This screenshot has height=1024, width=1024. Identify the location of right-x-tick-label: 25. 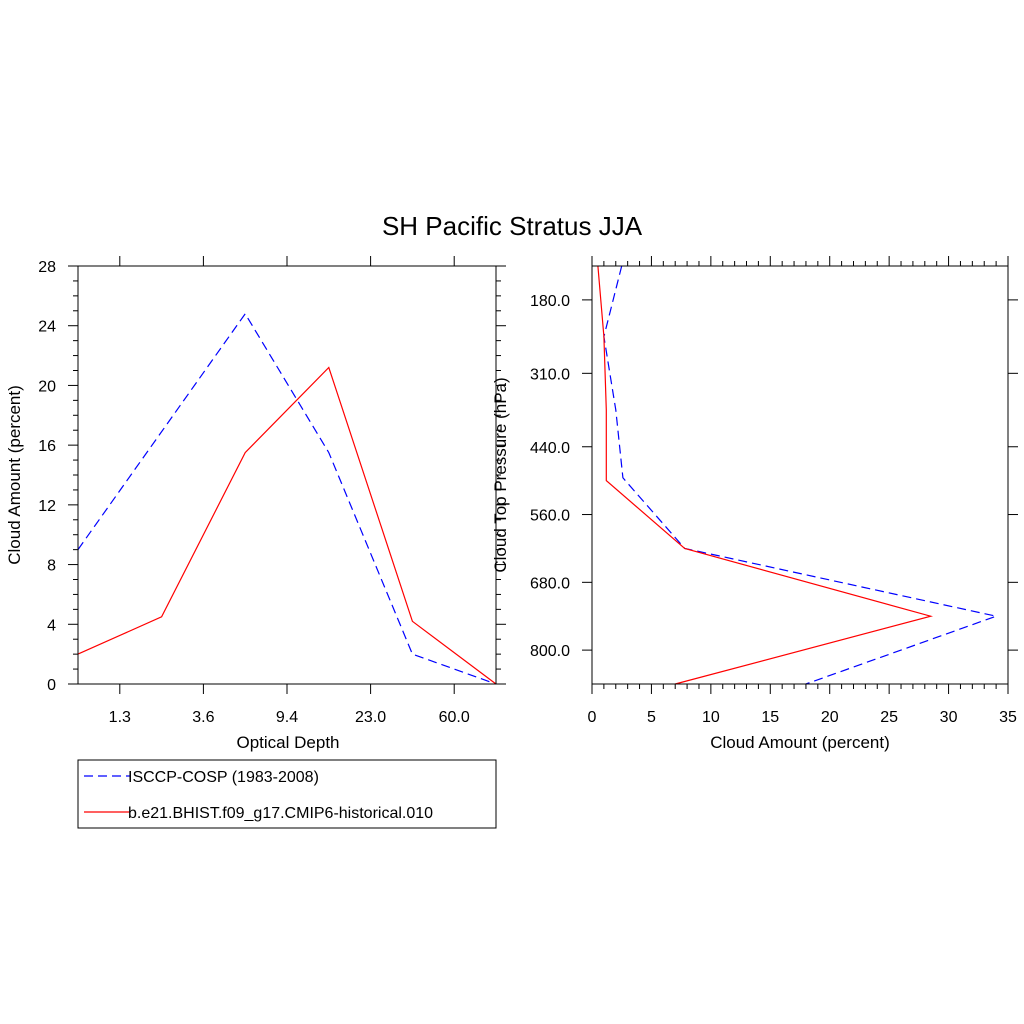
(889, 717).